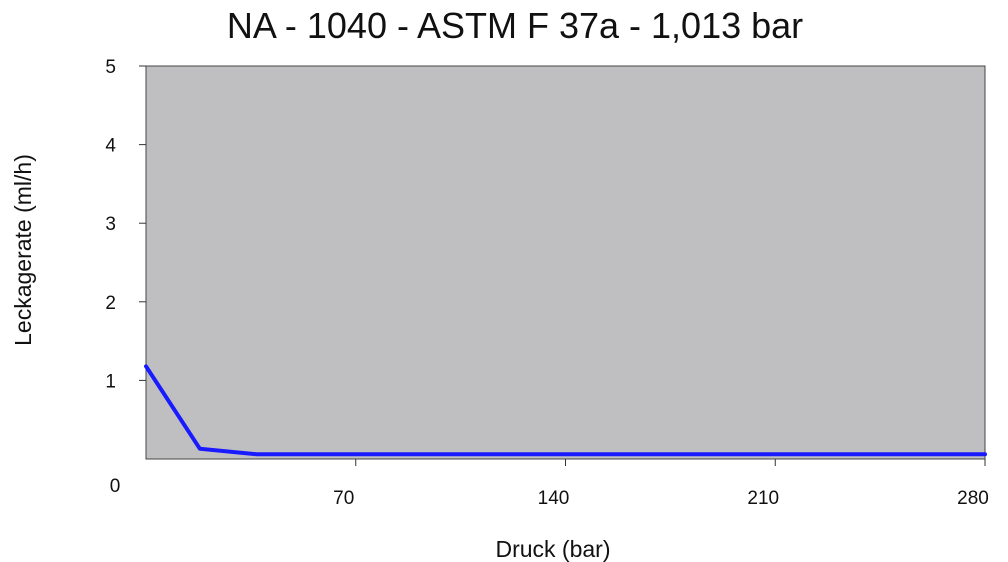  Describe the element at coordinates (554, 498) in the screenshot. I see `x-tick-label: 140` at that location.